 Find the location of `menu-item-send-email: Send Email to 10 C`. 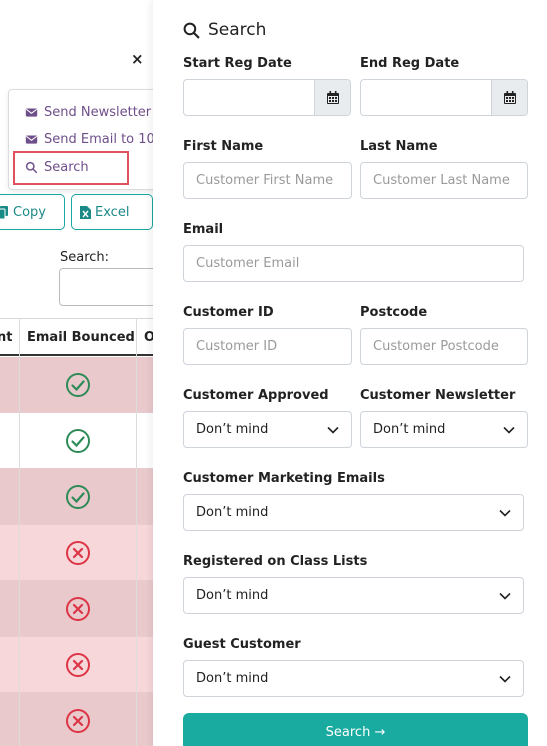

menu-item-send-email: Send Email to 10 C is located at coordinates (92, 139).